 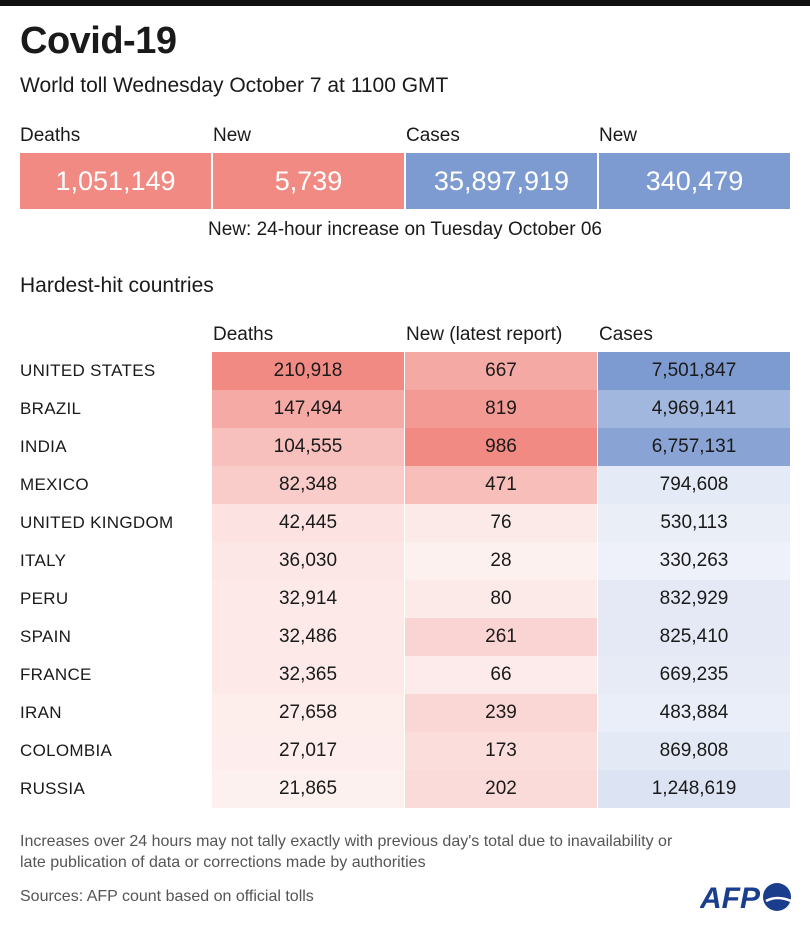 What do you see at coordinates (232, 135) in the screenshot?
I see `summary-label-new-deaths: New` at bounding box center [232, 135].